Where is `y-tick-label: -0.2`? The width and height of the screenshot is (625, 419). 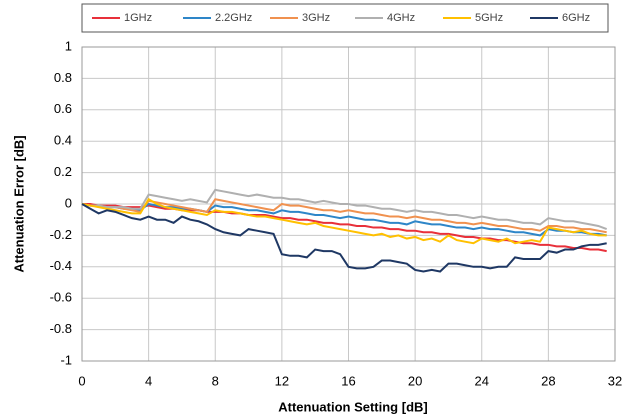 y-tick-label: -0.2 is located at coordinates (61, 234).